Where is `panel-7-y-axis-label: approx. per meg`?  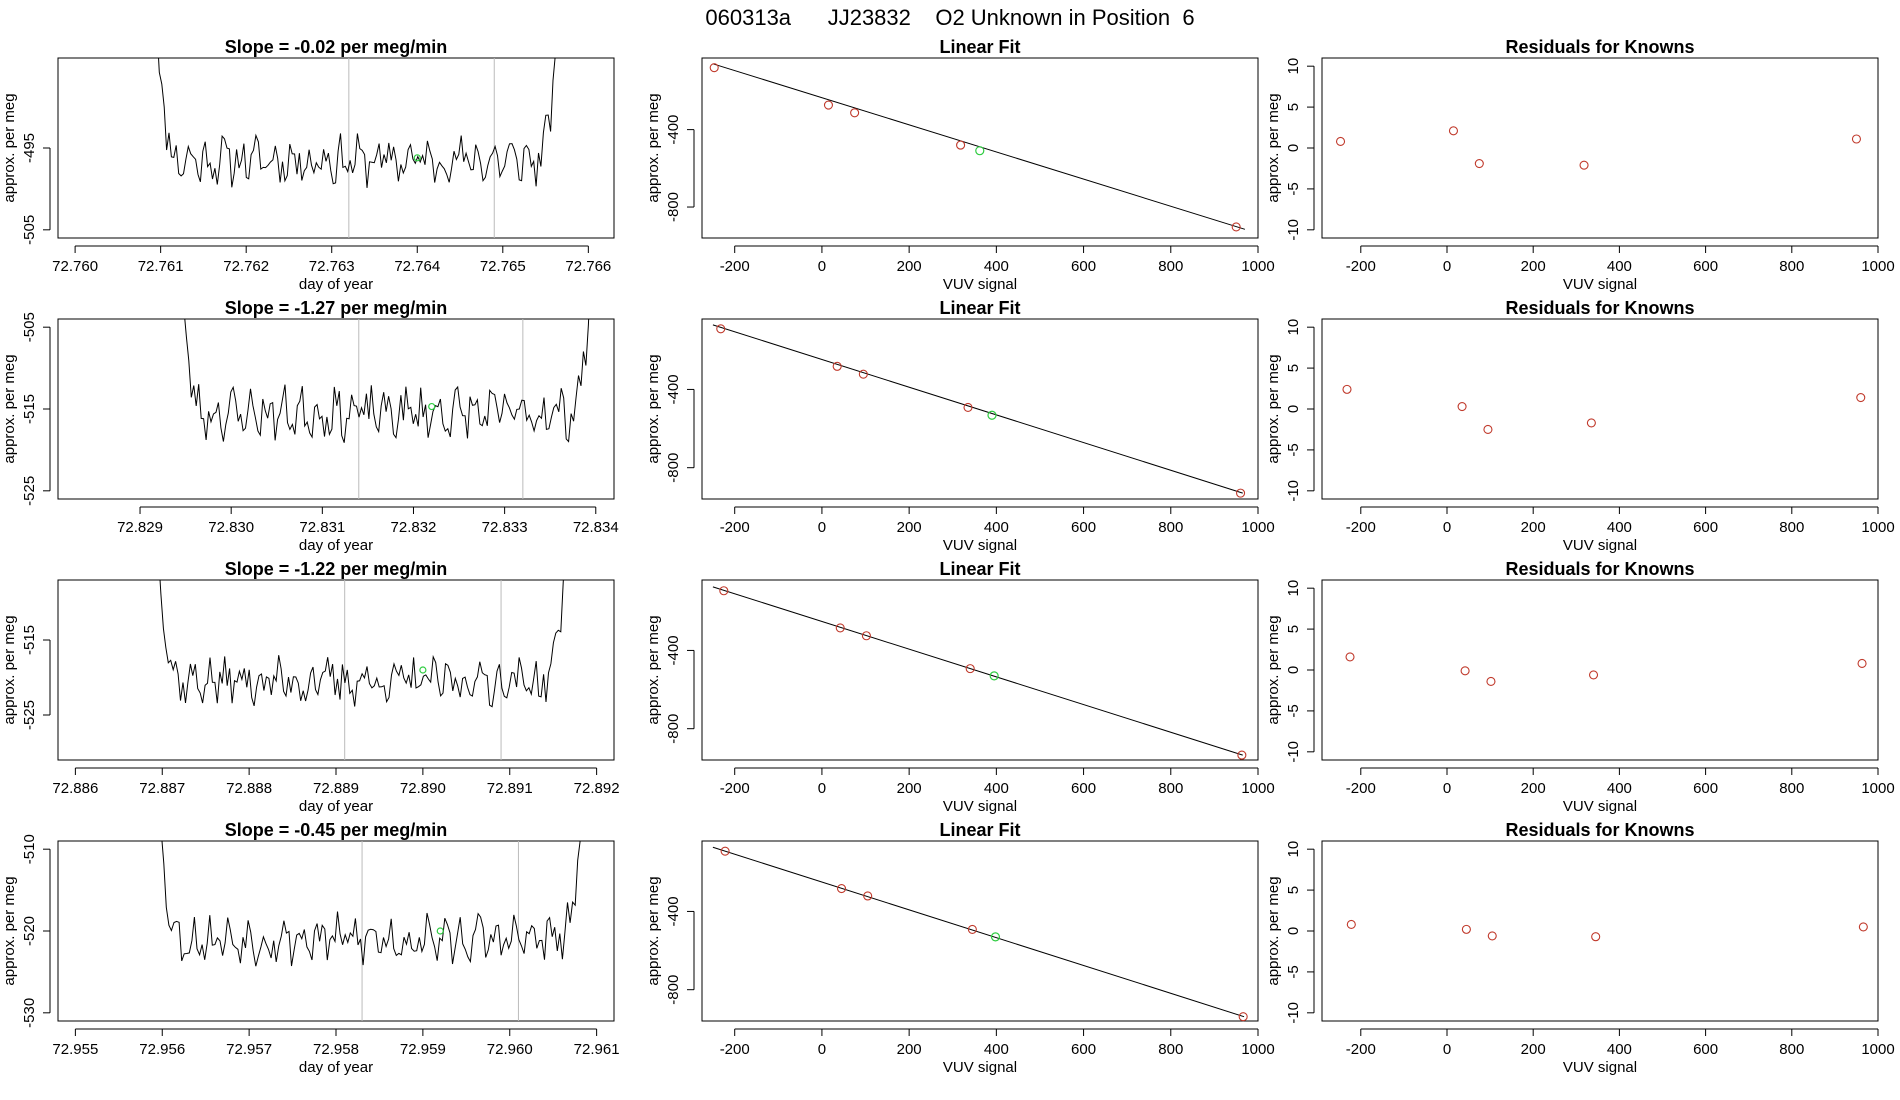 panel-7-y-axis-label: approx. per meg is located at coordinates (9, 669).